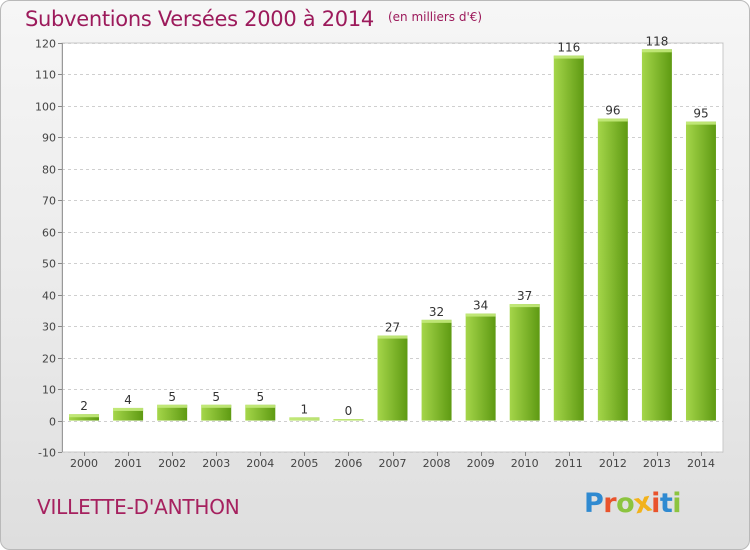 The height and width of the screenshot is (550, 750). Describe the element at coordinates (594, 503) in the screenshot. I see `logo-letter: P` at that location.